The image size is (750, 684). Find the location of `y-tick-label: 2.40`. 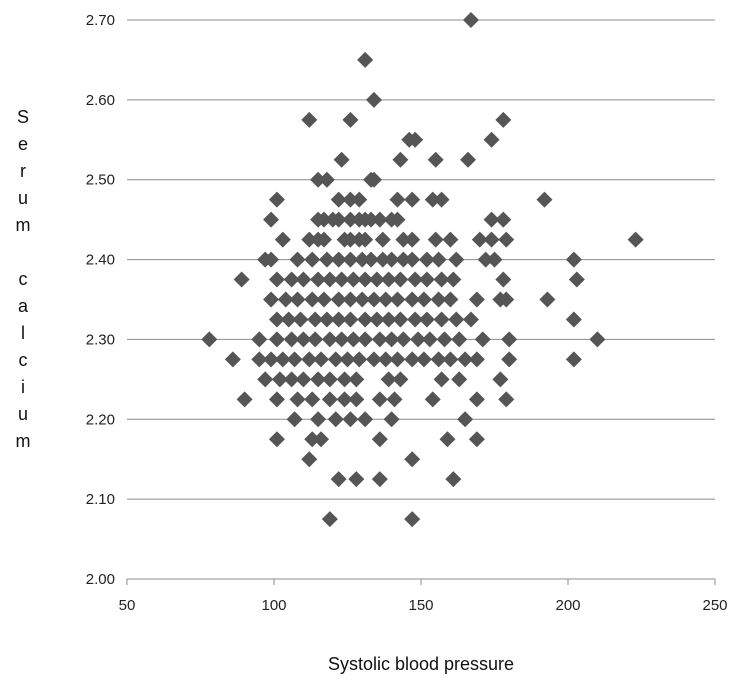

y-tick-label: 2.40 is located at coordinates (100, 260).